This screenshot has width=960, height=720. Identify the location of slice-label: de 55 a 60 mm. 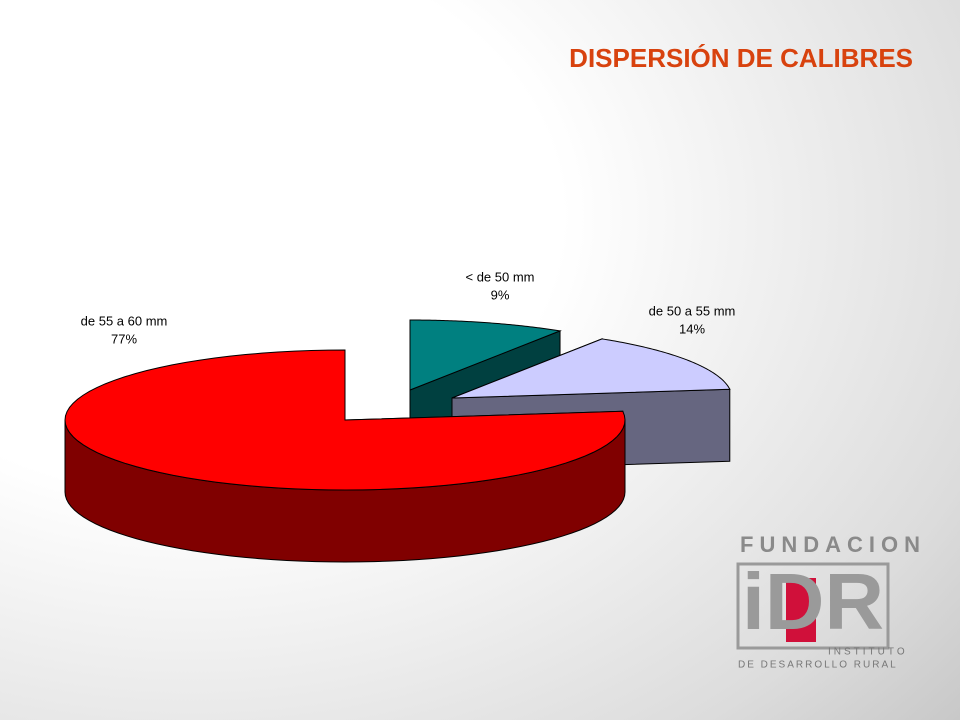
(124, 320).